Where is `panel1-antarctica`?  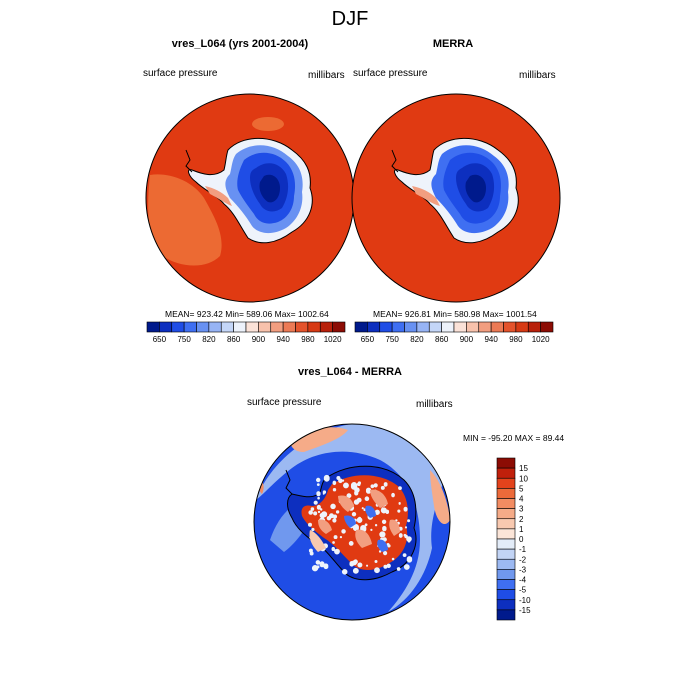 panel1-antarctica is located at coordinates (249, 190).